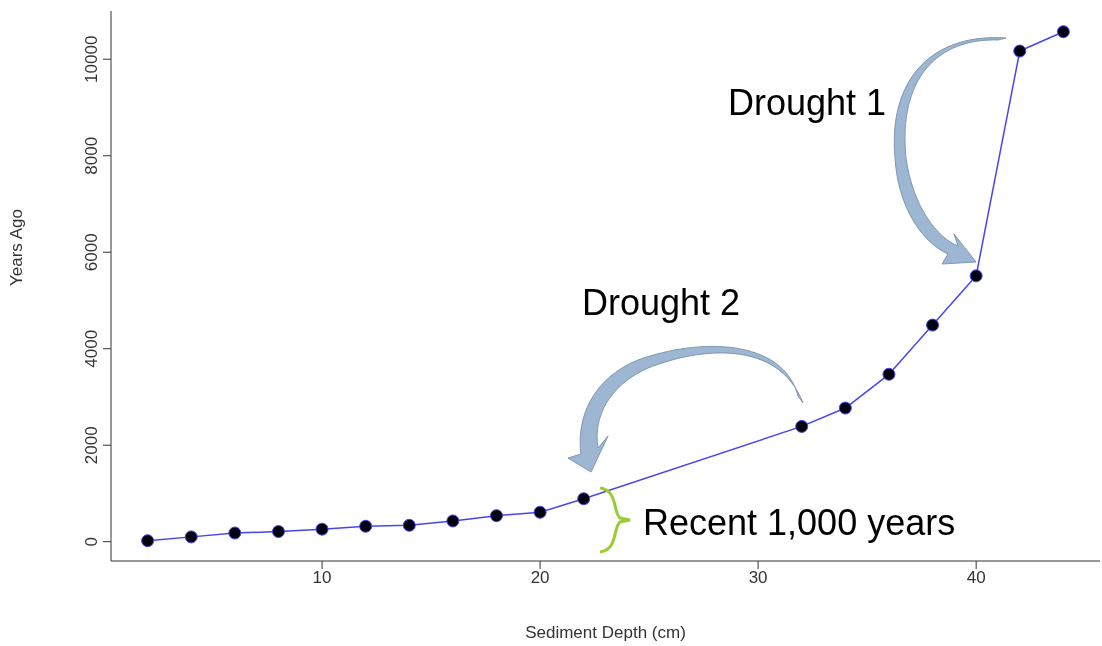 This screenshot has width=1102, height=646. I want to click on y-tick-label: 2000, so click(91, 445).